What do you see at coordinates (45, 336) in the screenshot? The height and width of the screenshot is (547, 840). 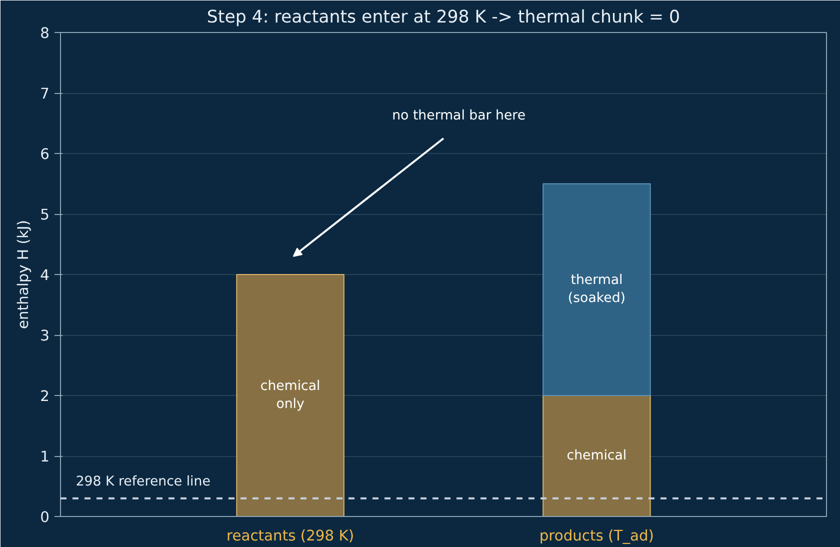 I see `y-tick-label: 3` at bounding box center [45, 336].